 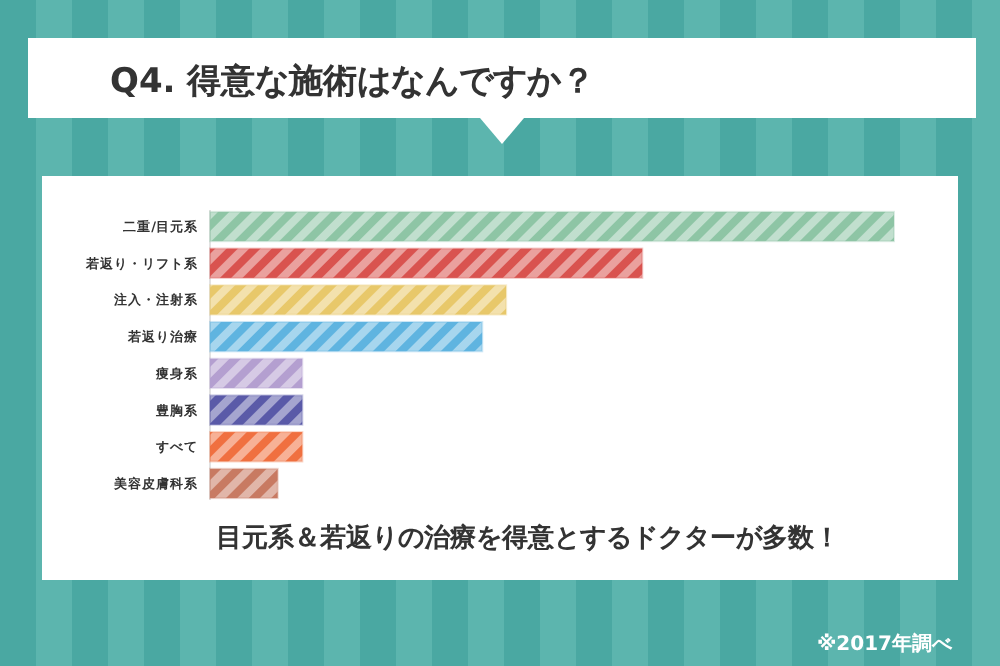 I want to click on text: 目元系＆若返りの治療を得意とするドクターが多数！, so click(x=528, y=538).